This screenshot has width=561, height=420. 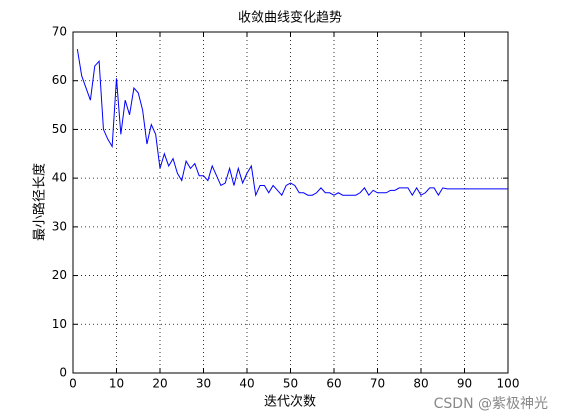 What do you see at coordinates (290, 384) in the screenshot?
I see `x-tick-label: 50` at bounding box center [290, 384].